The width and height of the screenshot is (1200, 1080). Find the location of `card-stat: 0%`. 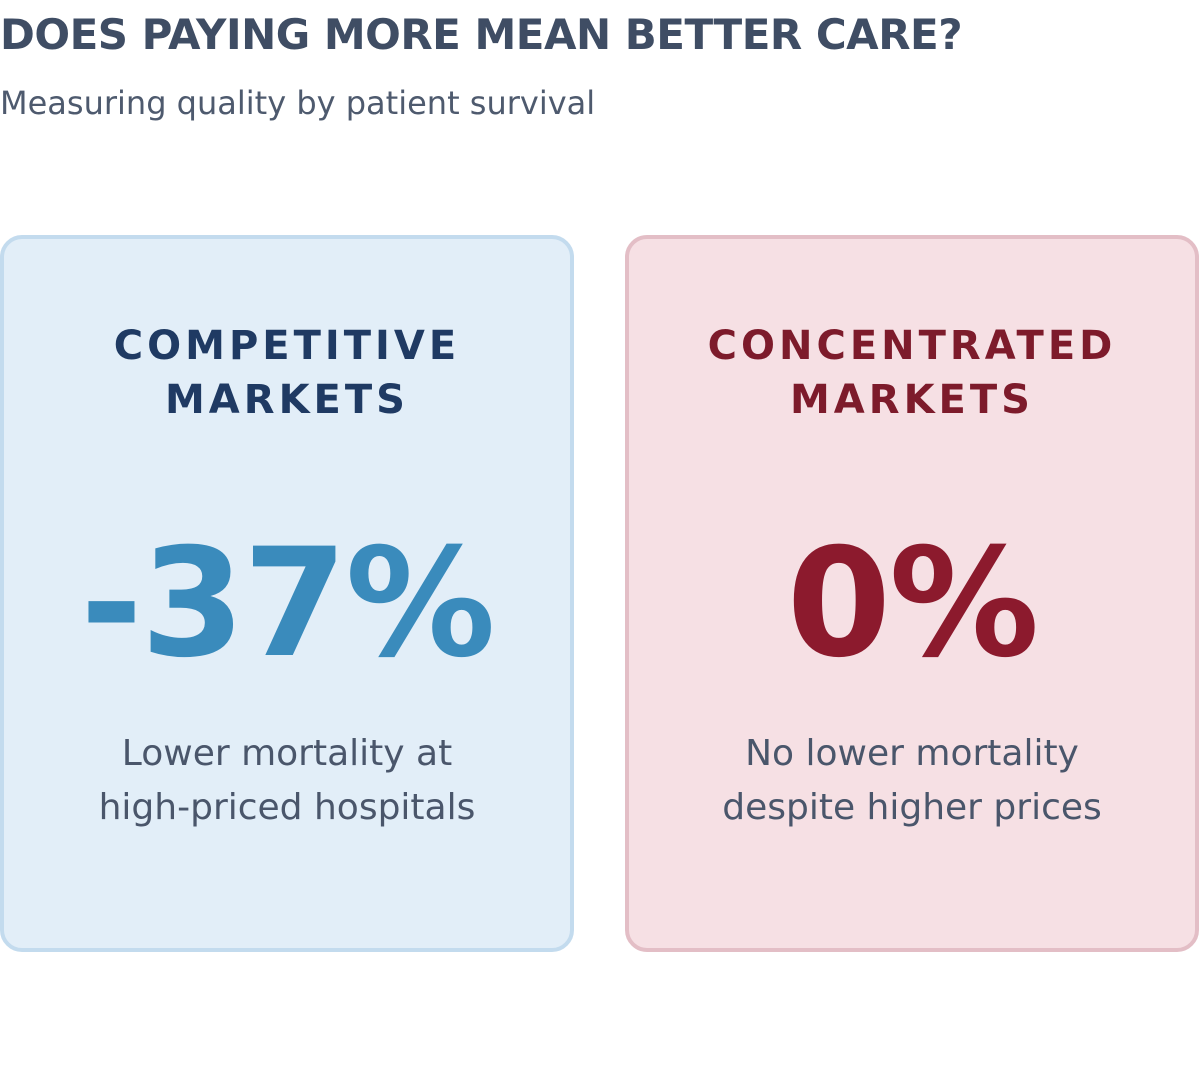

card-stat: 0% is located at coordinates (913, 604).